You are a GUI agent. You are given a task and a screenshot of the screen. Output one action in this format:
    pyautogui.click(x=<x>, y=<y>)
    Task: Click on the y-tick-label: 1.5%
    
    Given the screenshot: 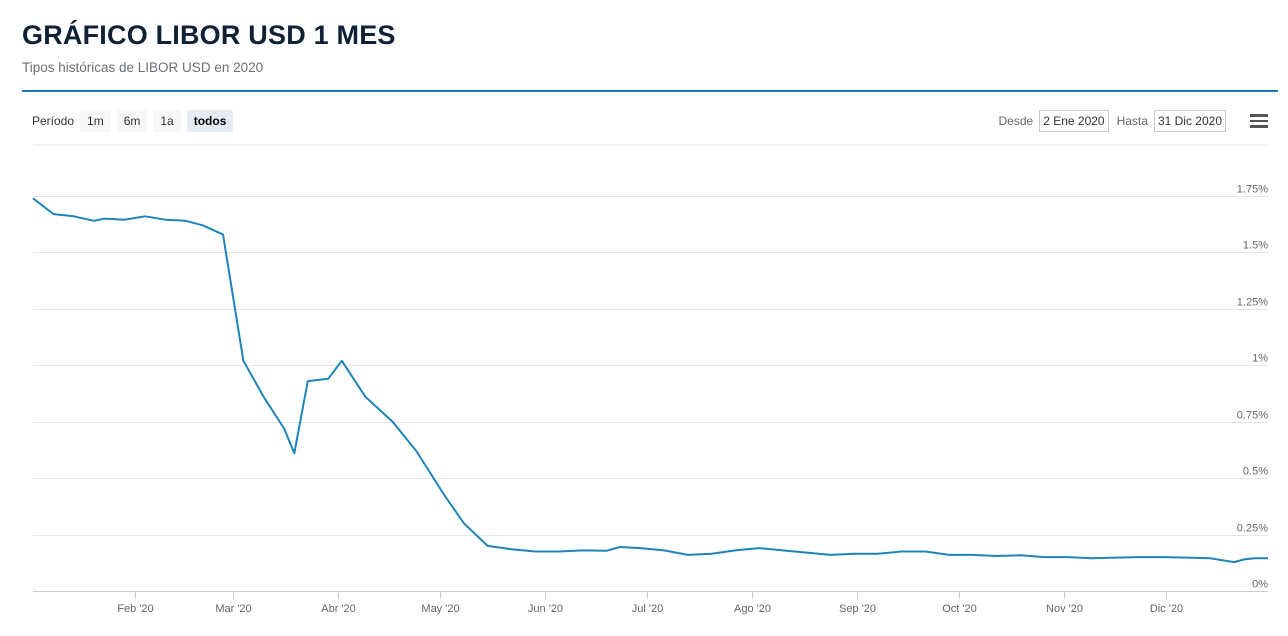 What is the action you would take?
    pyautogui.click(x=1255, y=246)
    